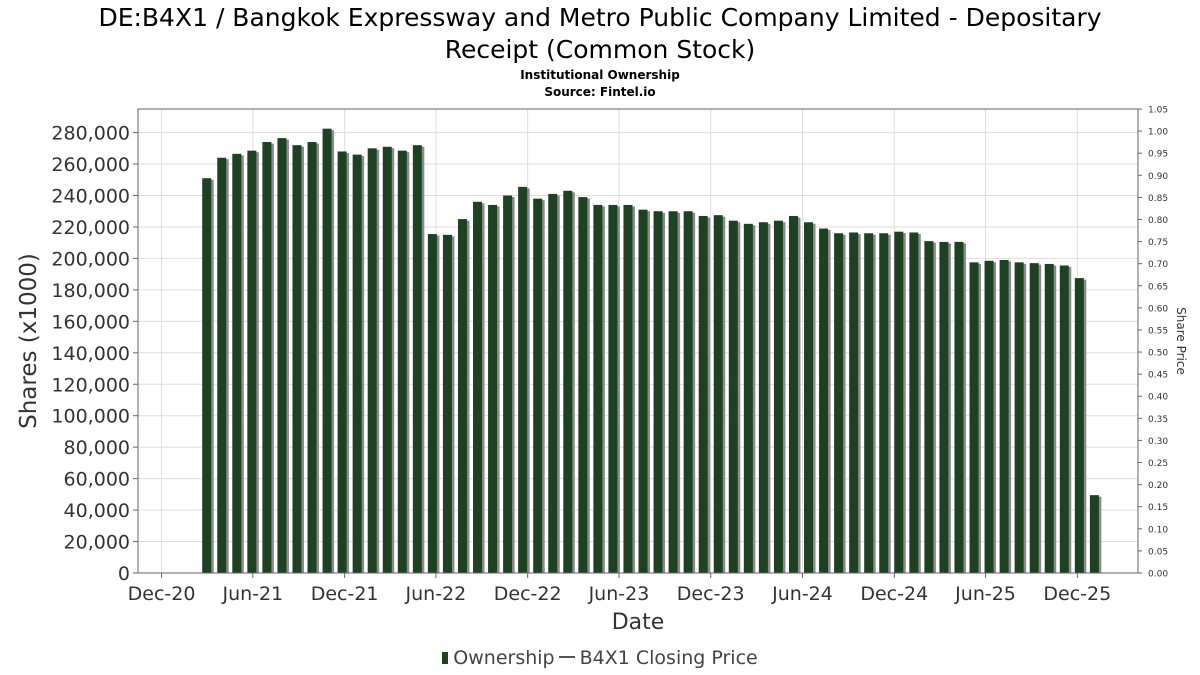 Image resolution: width=1200 pixels, height=675 pixels. I want to click on y2-tick-label: 0.95, so click(1158, 155).